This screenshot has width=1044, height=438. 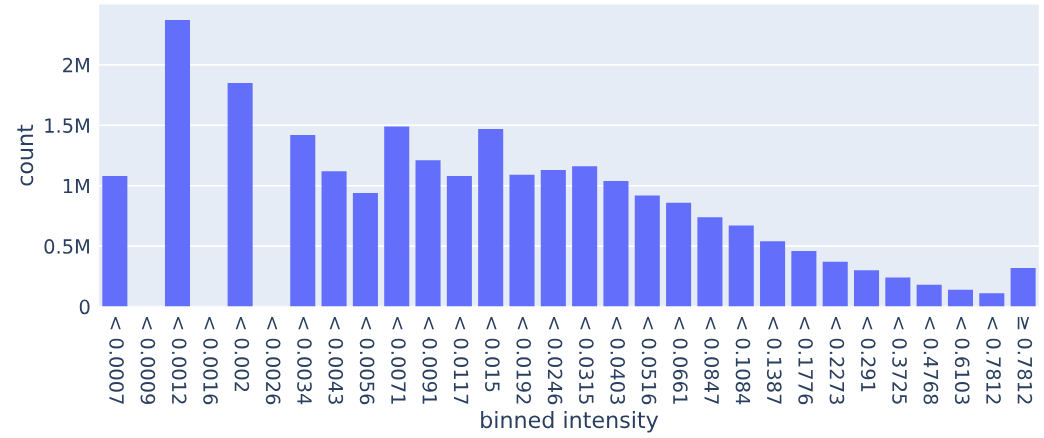 What do you see at coordinates (430, 360) in the screenshot?
I see `x-tick-label: < 0.0091` at bounding box center [430, 360].